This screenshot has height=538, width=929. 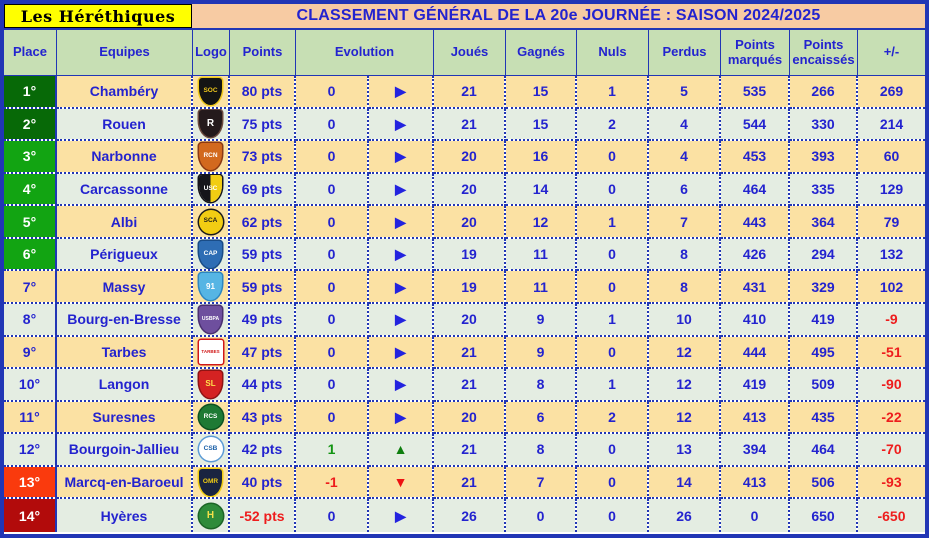 I want to click on perdus-cell: 6, so click(x=685, y=190).